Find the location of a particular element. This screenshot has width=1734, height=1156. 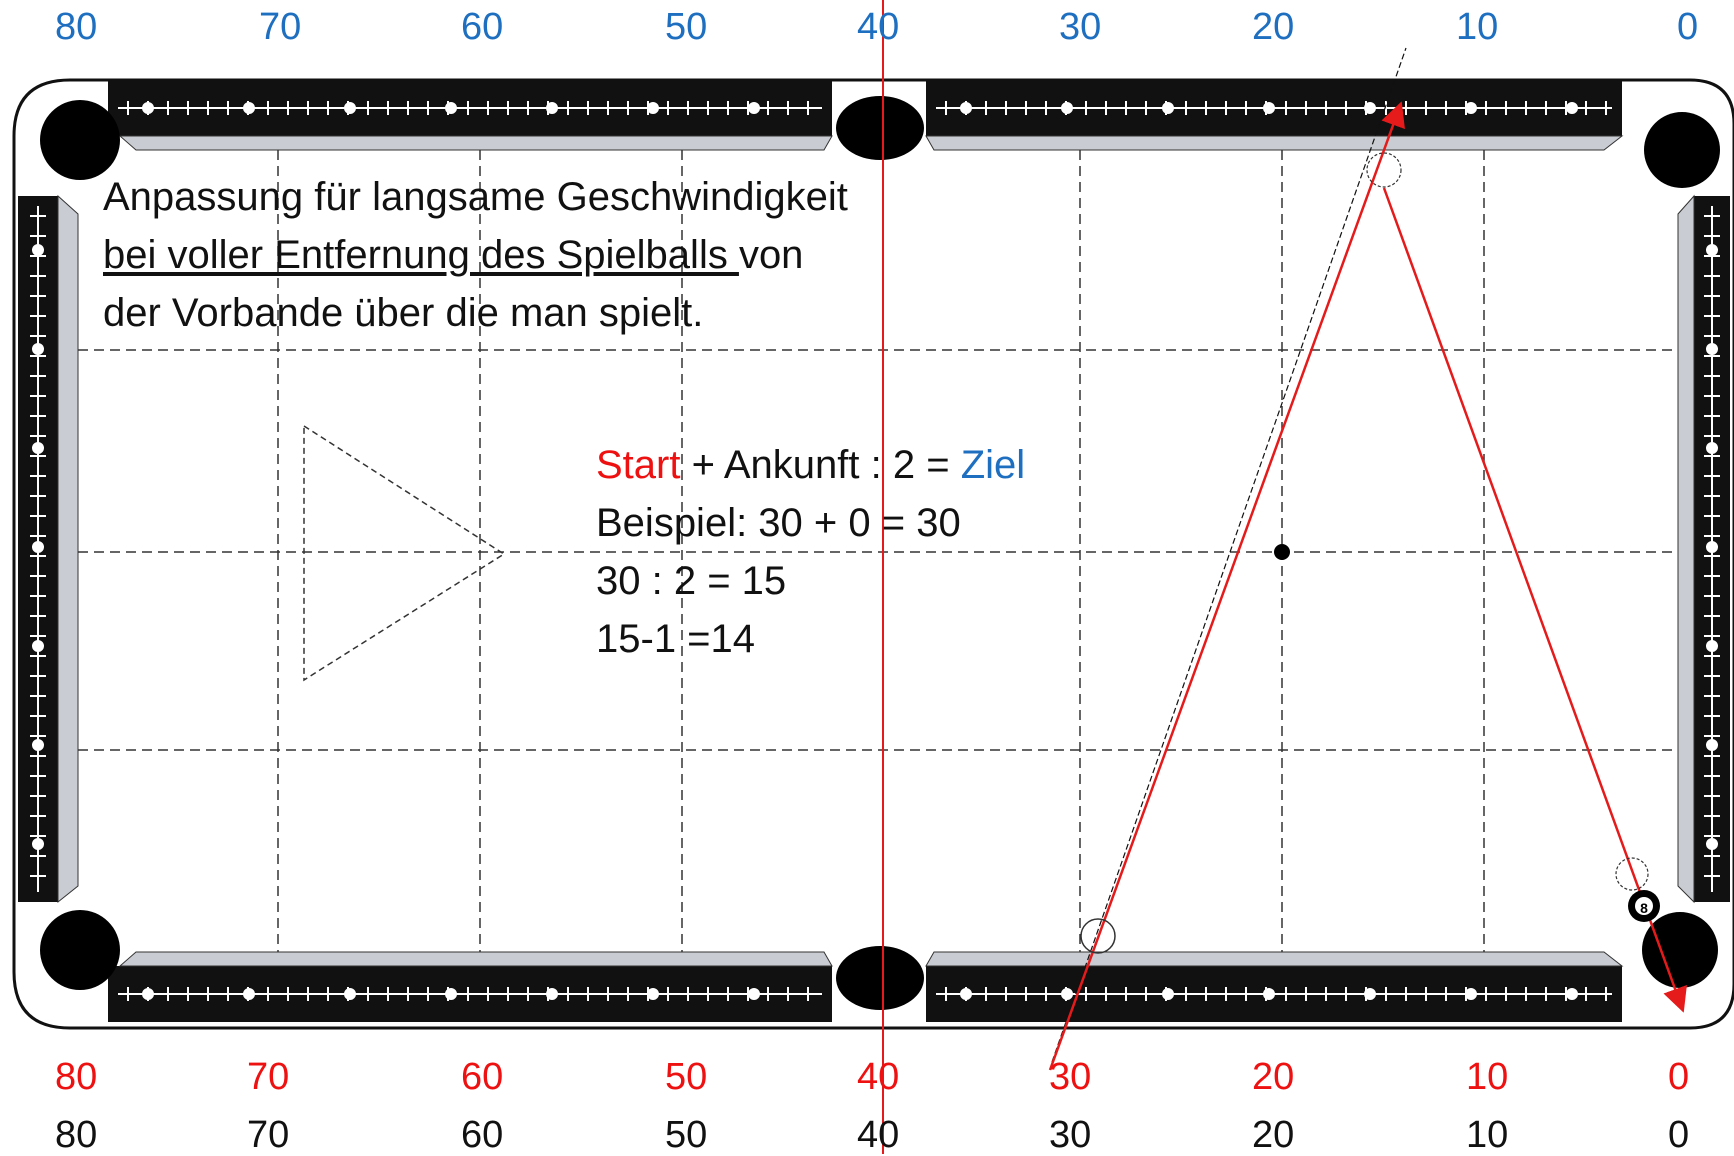

bottom-black-scale-80: 80 is located at coordinates (76, 1135).